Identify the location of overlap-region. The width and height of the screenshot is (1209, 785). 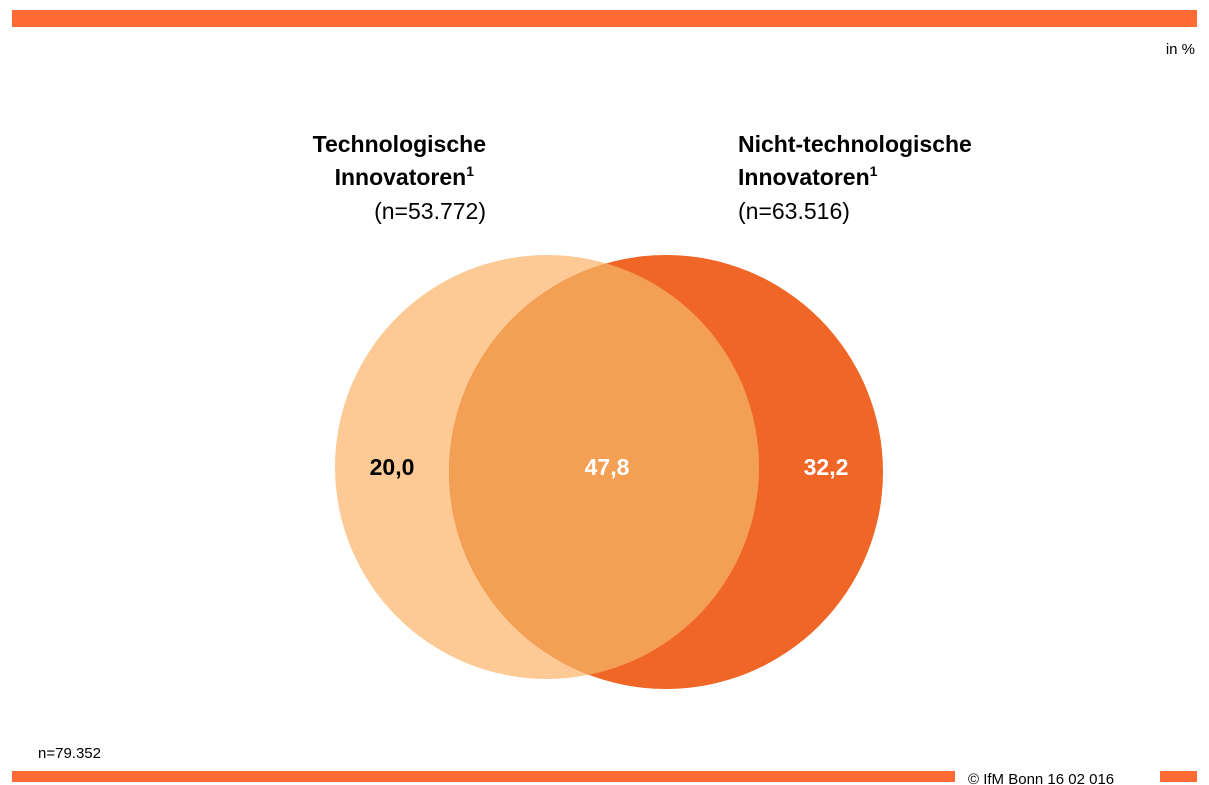
(604, 467).